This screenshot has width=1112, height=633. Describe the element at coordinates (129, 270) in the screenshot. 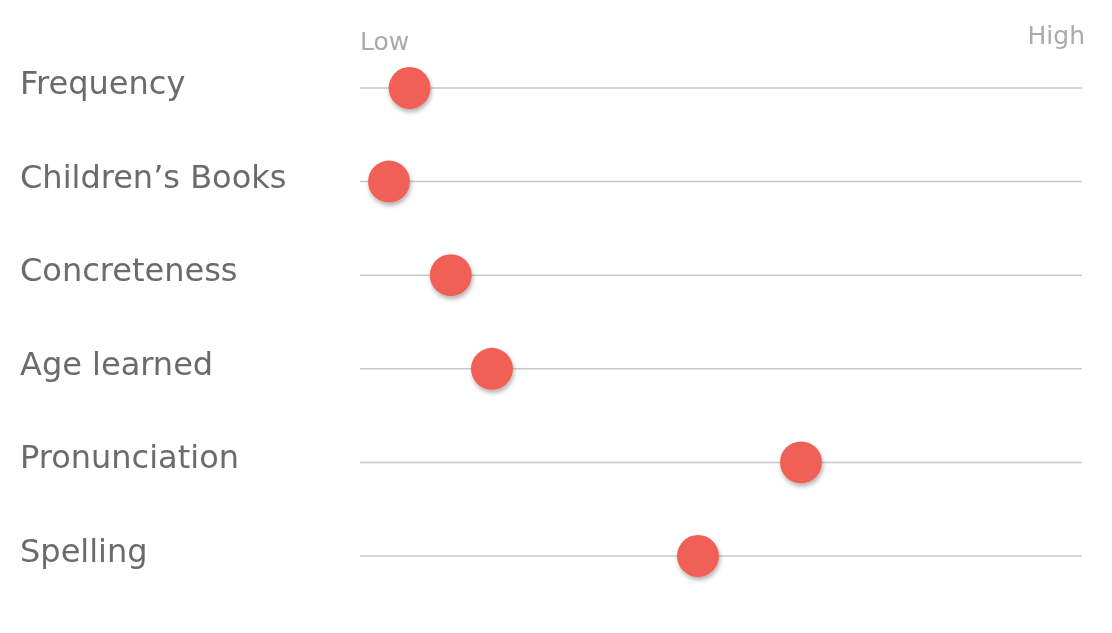

I see `y-tick-label: Concreteness` at that location.